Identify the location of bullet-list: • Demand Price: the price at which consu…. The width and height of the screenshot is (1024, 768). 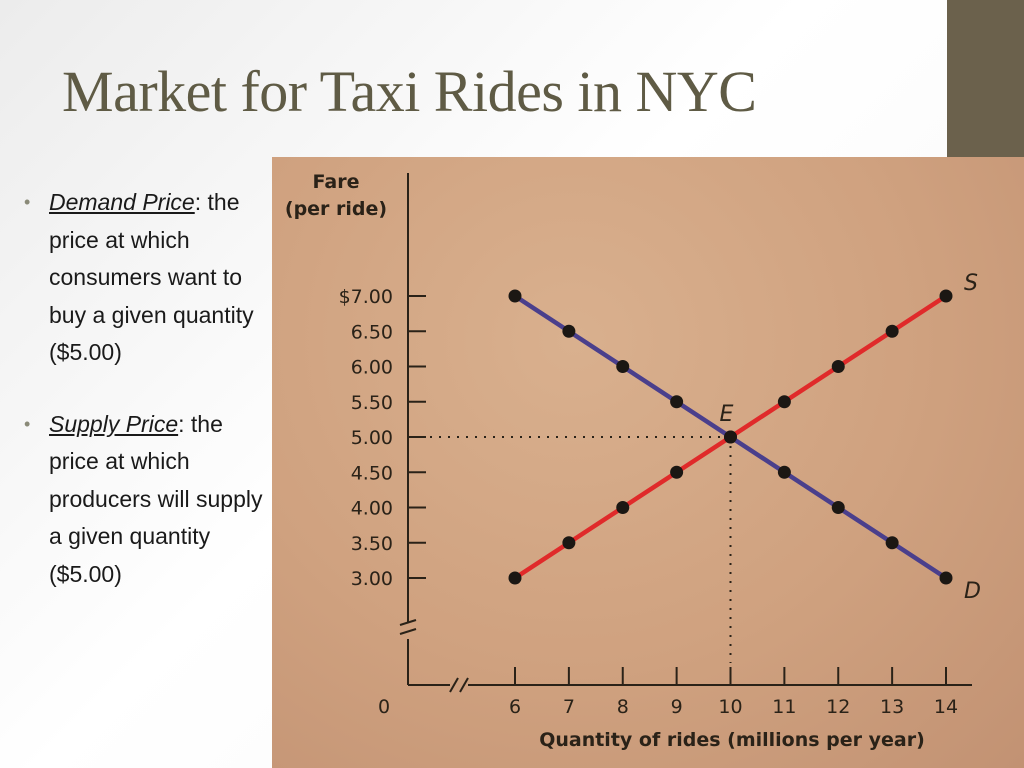
(144, 405).